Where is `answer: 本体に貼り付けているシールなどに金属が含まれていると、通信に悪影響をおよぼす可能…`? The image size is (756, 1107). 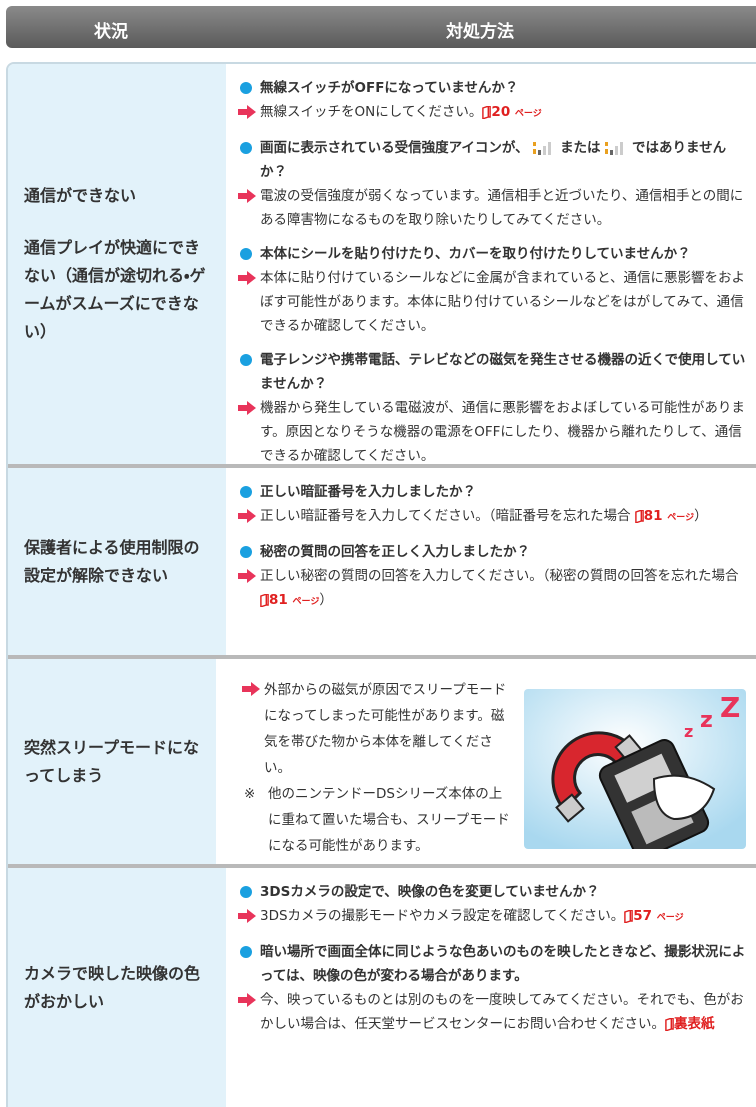 answer: 本体に貼り付けているシールなどに金属が含まれていると、通信に悪影響をおよぼす可能… is located at coordinates (493, 302).